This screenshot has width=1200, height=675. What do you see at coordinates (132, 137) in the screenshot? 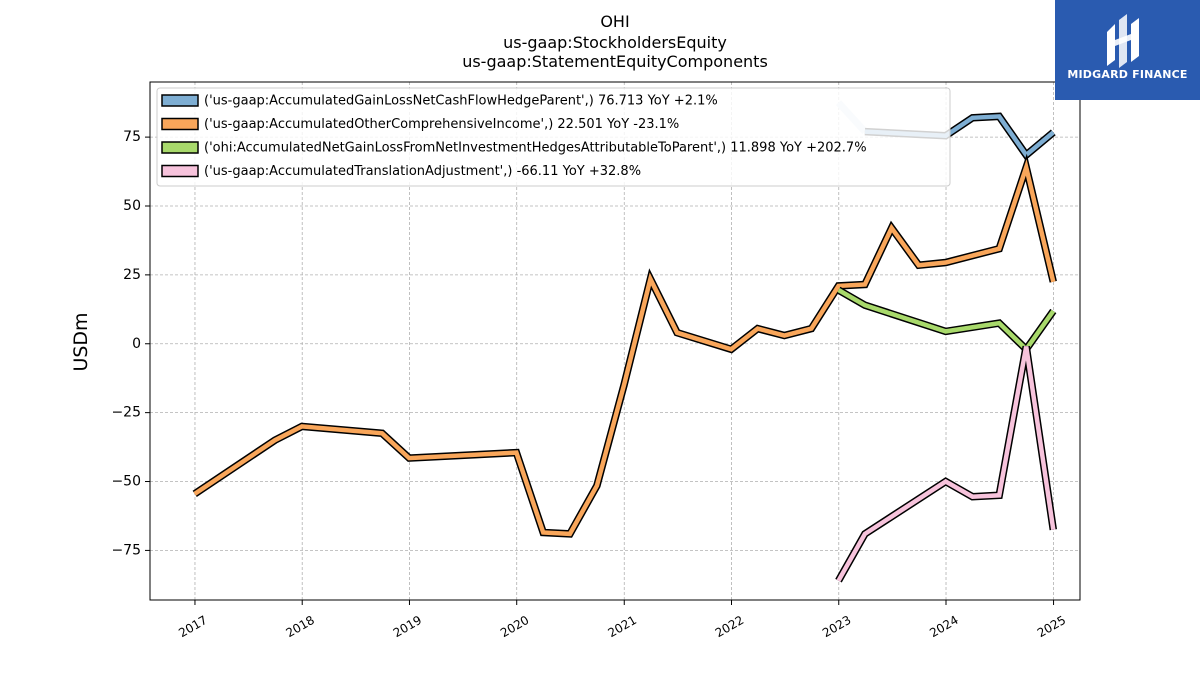
I see `y-tick-label: 75` at bounding box center [132, 137].